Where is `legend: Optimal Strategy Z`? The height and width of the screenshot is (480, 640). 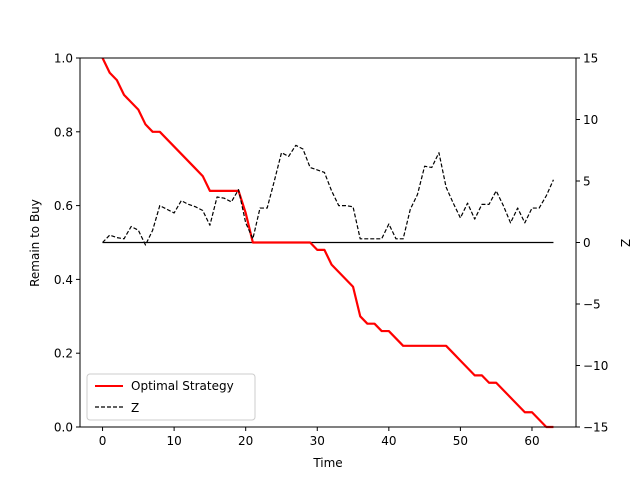 legend: Optimal Strategy Z is located at coordinates (171, 397).